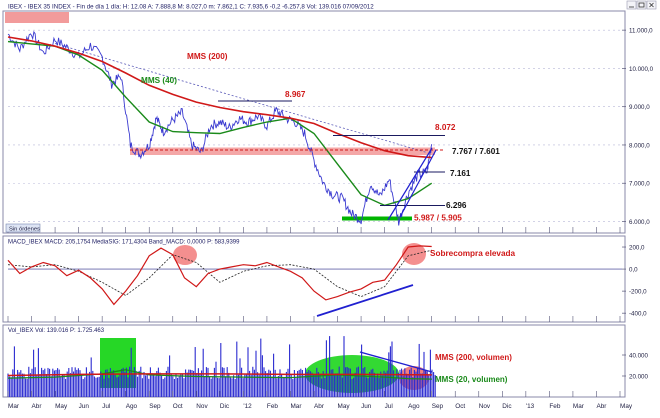 Image resolution: width=660 pixels, height=418 pixels. What do you see at coordinates (445, 127) in the screenshot?
I see `label-8072: 8.072` at bounding box center [445, 127].